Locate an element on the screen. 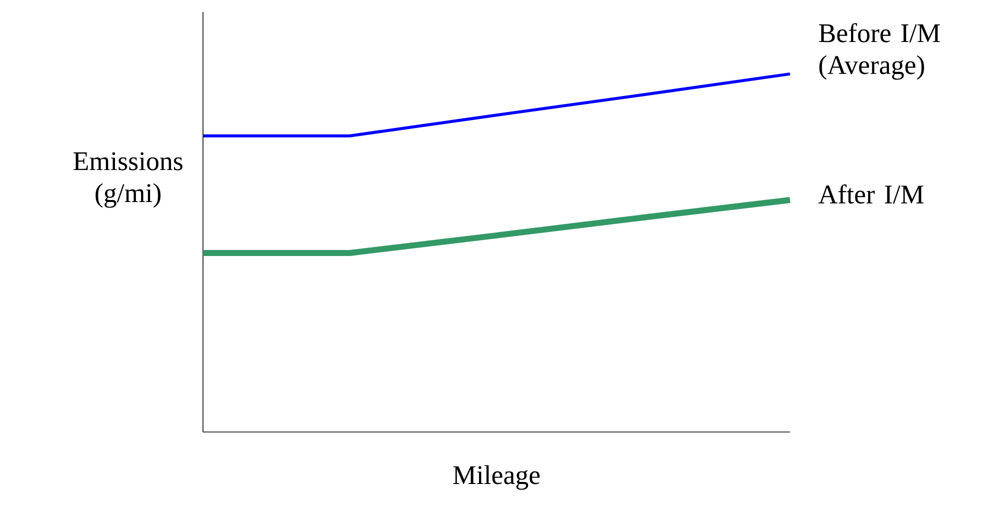 The height and width of the screenshot is (515, 994). y-axis-title: Emissions (g/mi) is located at coordinates (128, 180).